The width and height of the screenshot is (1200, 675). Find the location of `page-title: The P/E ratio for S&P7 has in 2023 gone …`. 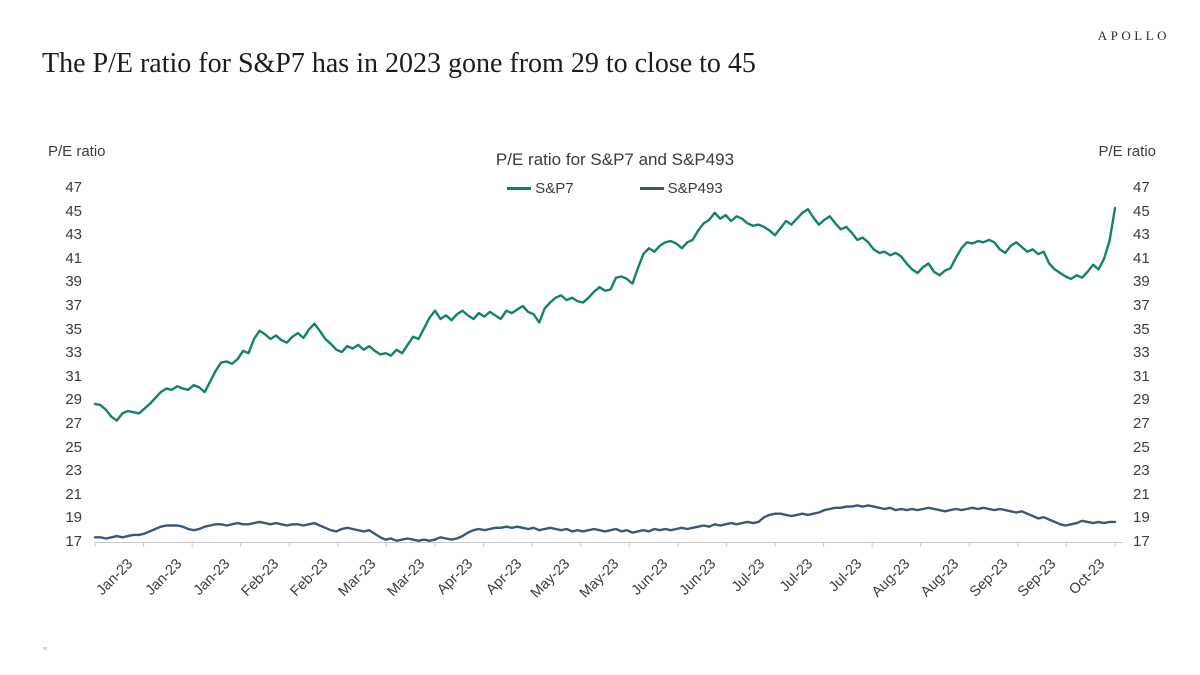

page-title: The P/E ratio for S&P7 has in 2023 gone … is located at coordinates (399, 63).